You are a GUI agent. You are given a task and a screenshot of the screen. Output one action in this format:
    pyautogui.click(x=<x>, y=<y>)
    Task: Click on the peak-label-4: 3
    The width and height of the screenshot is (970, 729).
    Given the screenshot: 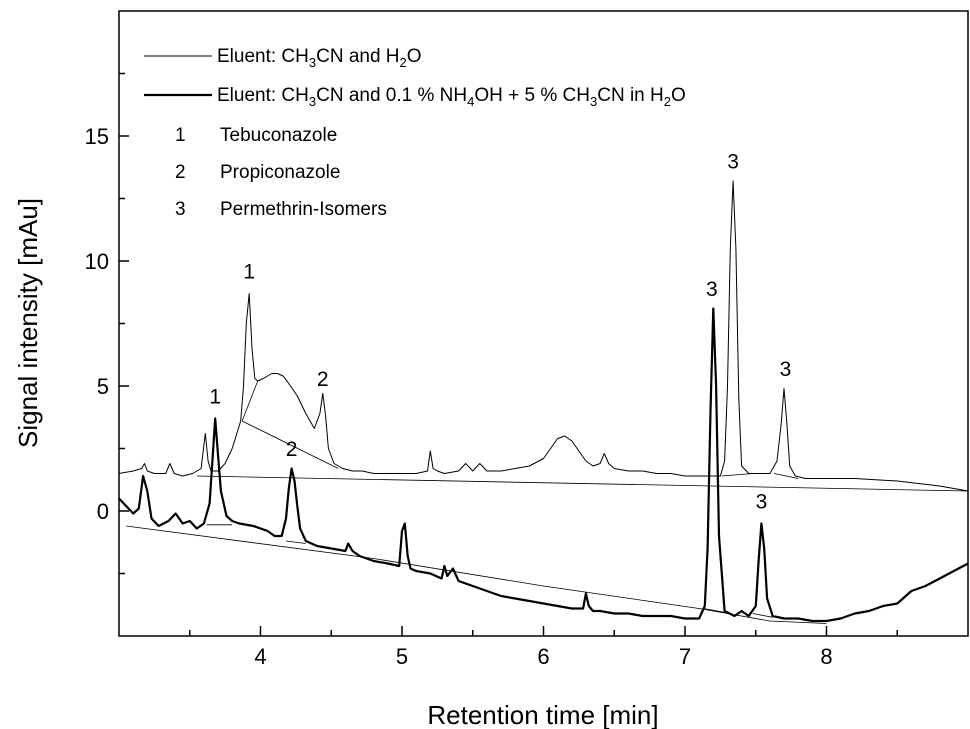 What is the action you would take?
    pyautogui.click(x=786, y=369)
    